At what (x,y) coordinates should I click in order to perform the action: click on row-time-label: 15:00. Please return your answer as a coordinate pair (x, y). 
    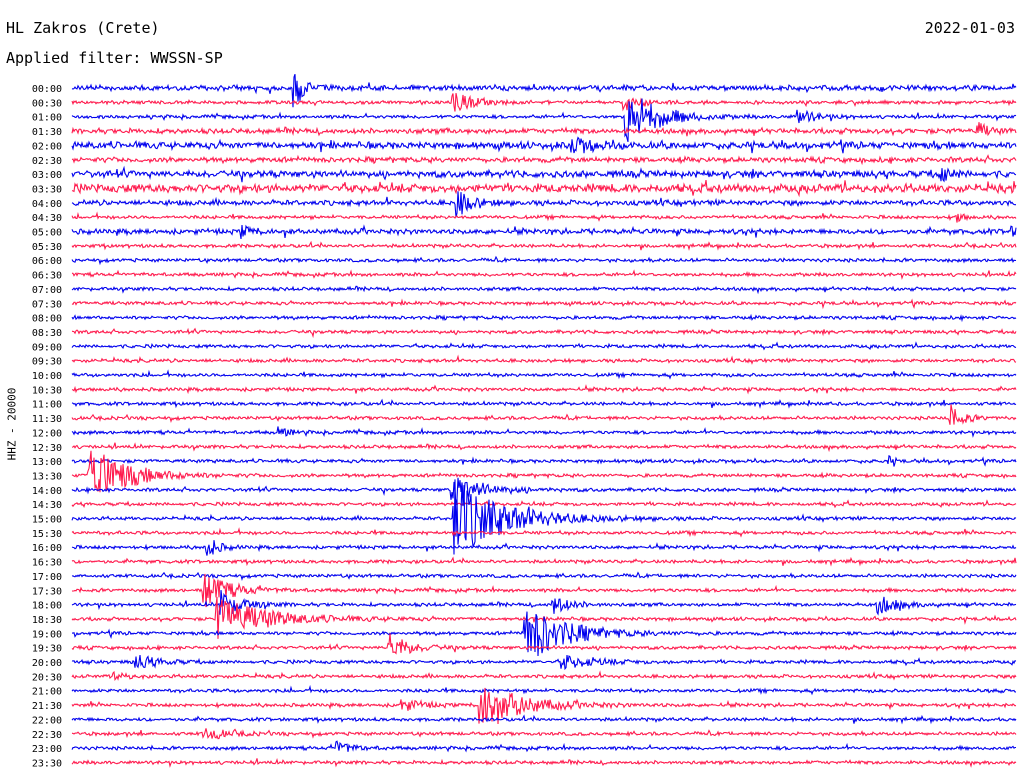
    Looking at the image, I should click on (47, 520).